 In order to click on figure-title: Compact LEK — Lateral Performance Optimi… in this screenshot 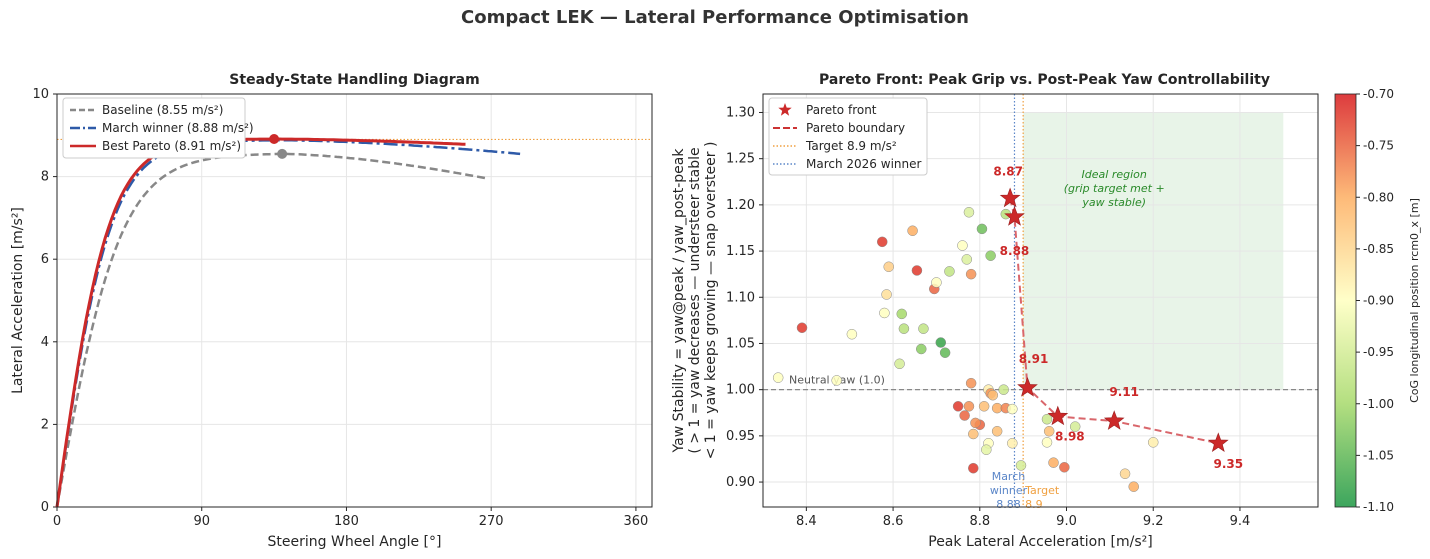, I will do `click(715, 17)`.